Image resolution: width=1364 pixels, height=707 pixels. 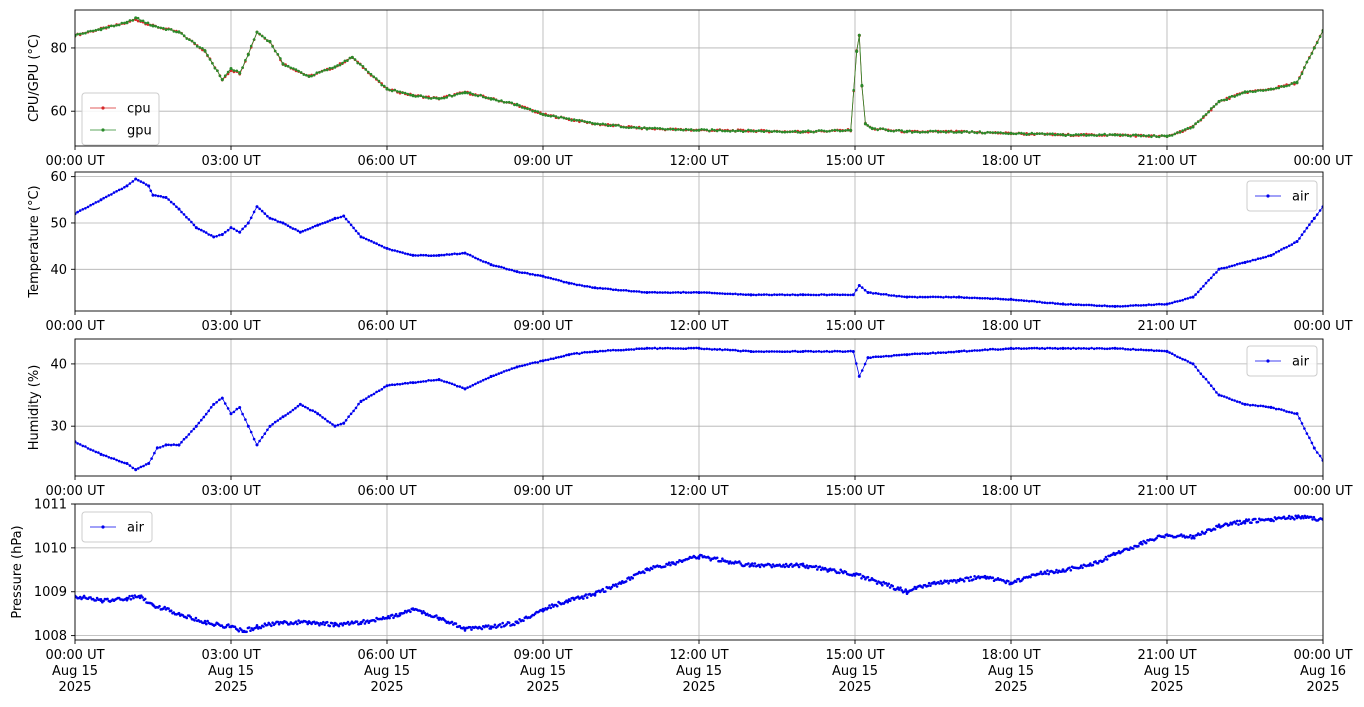 What do you see at coordinates (1010, 491) in the screenshot?
I see `x-tick-label-line: 18:00 UT` at bounding box center [1010, 491].